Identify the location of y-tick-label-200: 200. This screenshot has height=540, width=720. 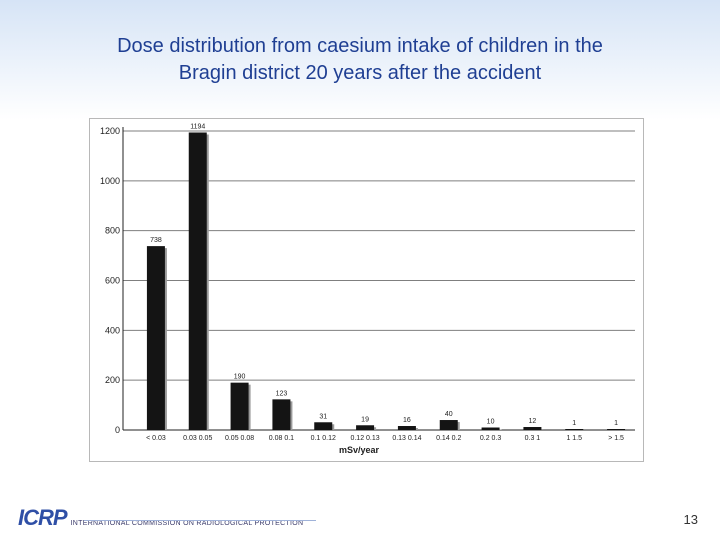
(112, 380).